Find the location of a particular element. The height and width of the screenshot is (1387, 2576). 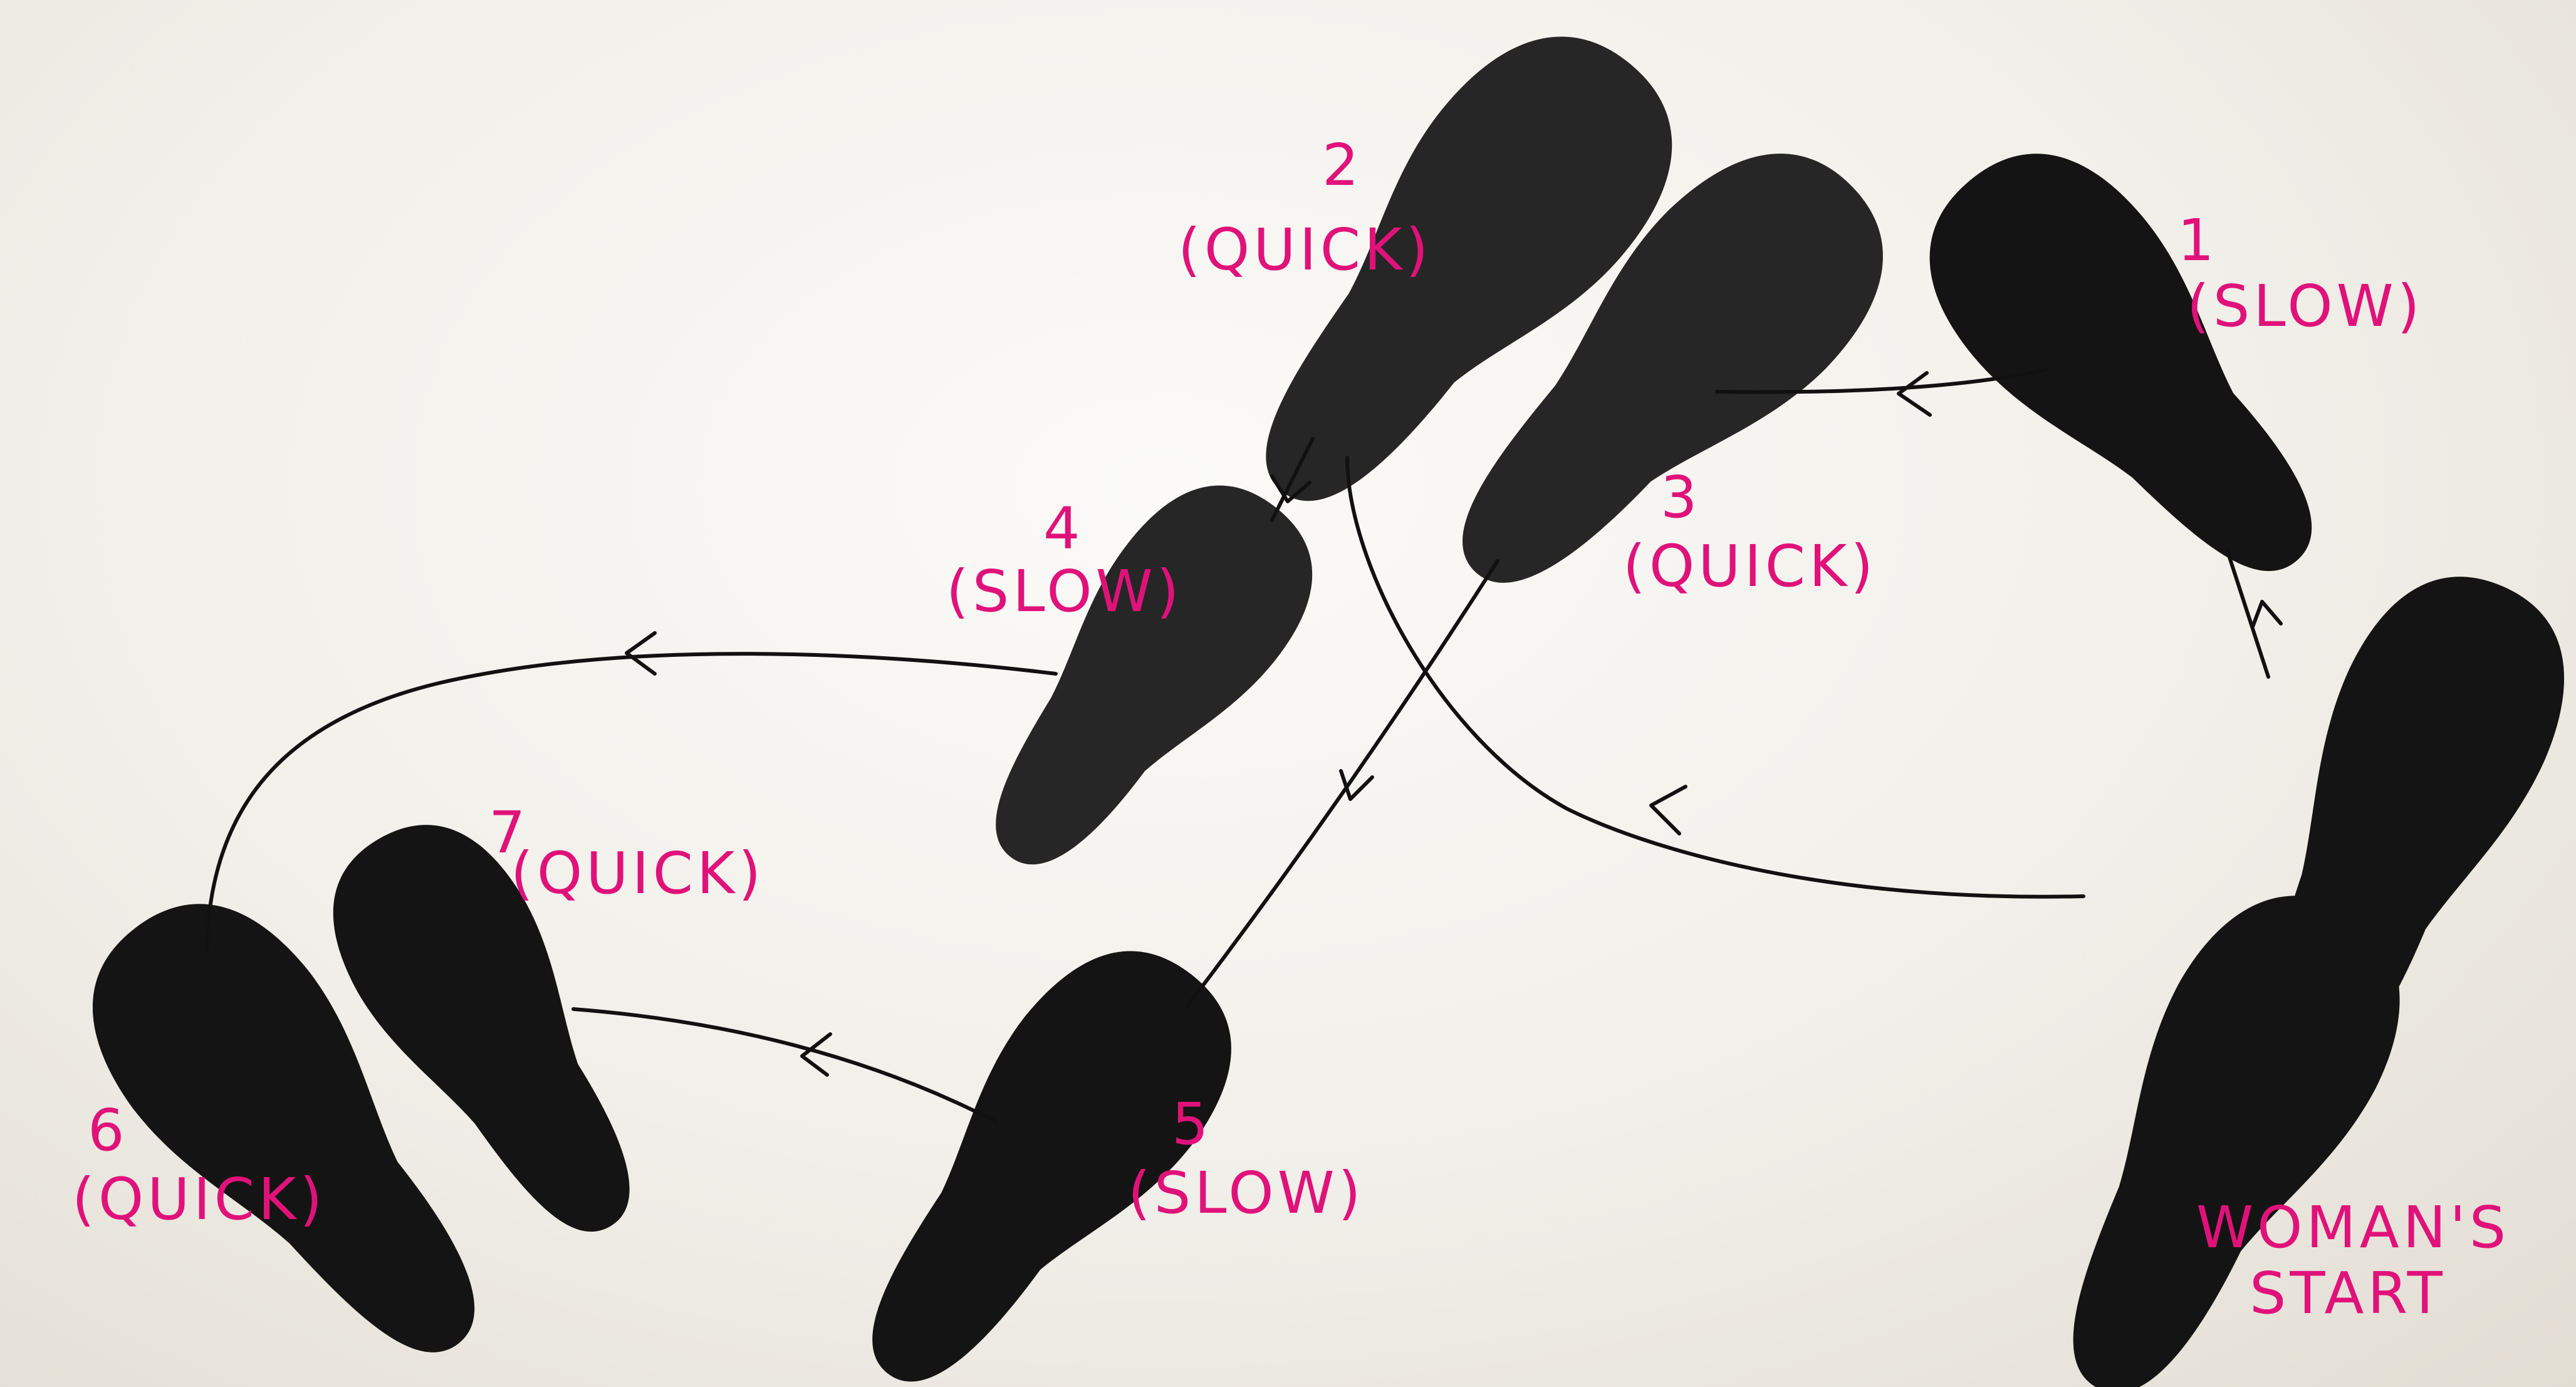

label-step-6-timing: (QUICK) is located at coordinates (199, 1200).